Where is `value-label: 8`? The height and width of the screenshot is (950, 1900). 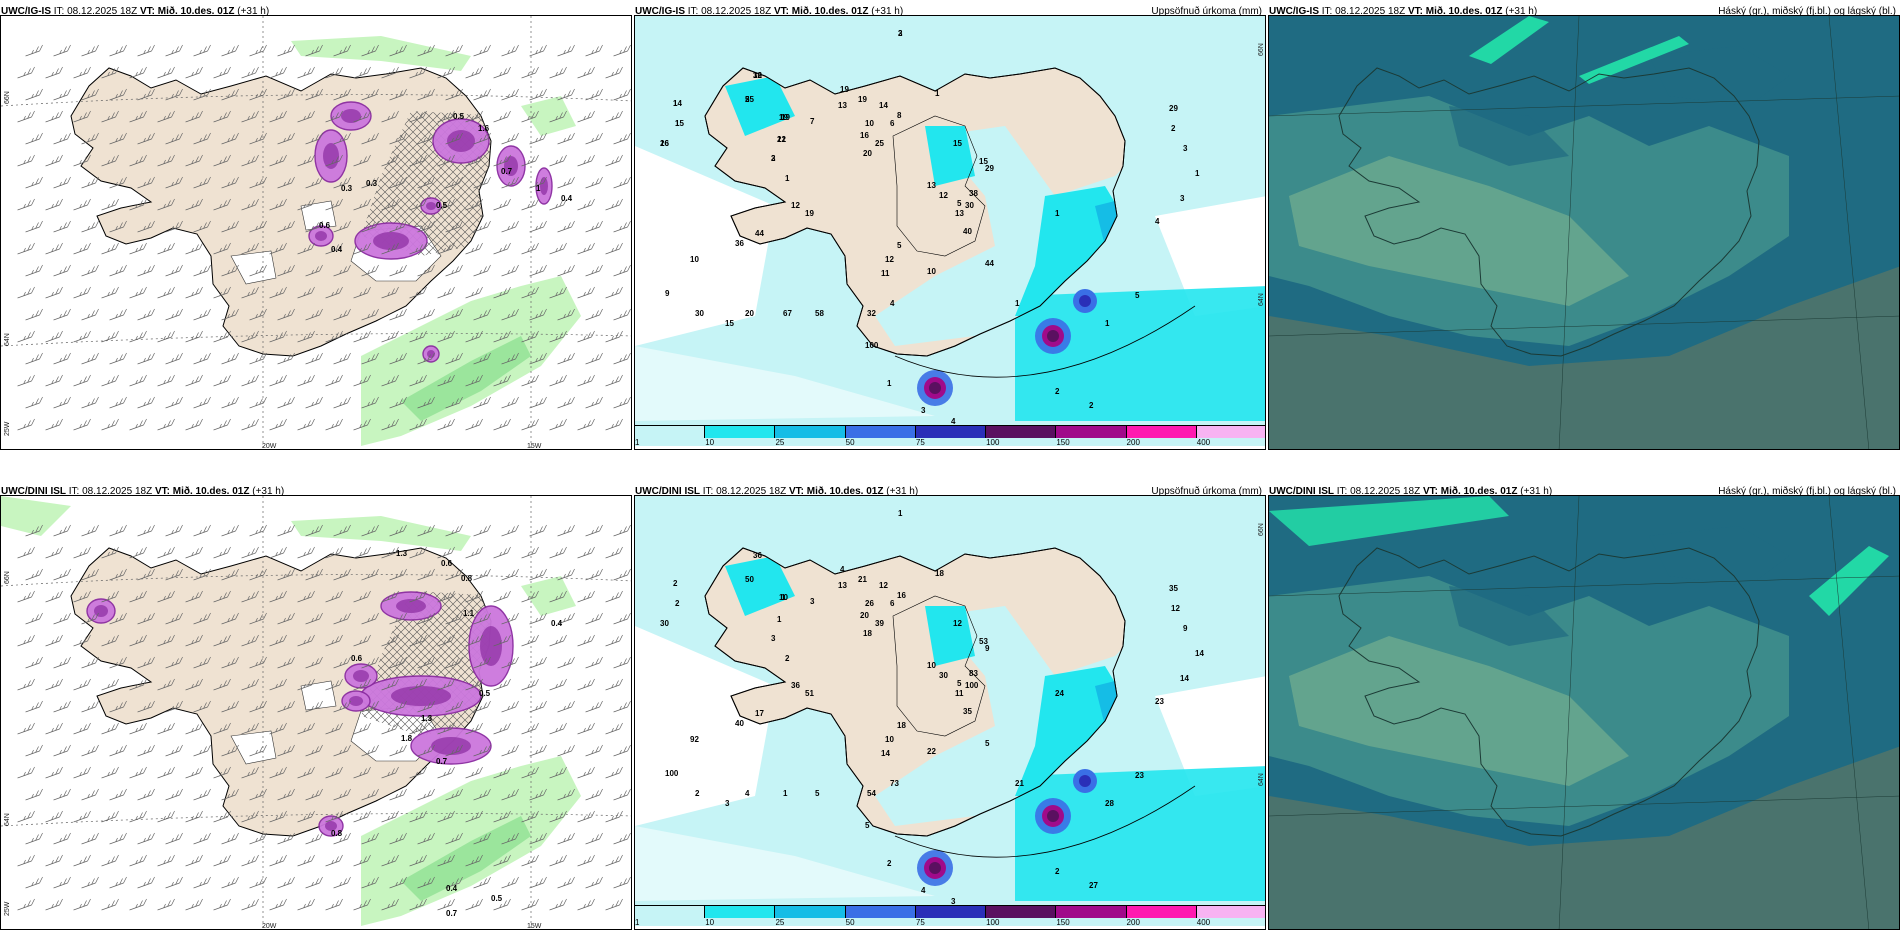
value-label: 8 is located at coordinates (899, 115).